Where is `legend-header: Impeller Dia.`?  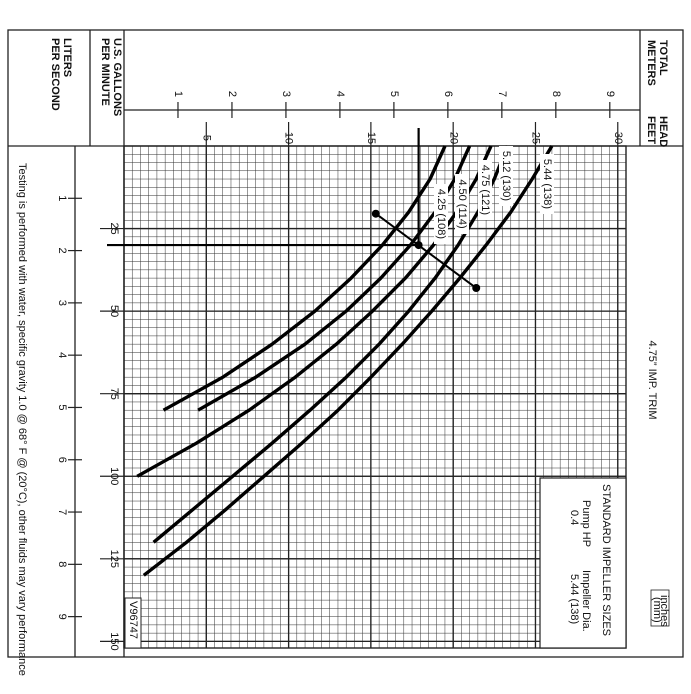 legend-header: Impeller Dia. is located at coordinates (586, 601).